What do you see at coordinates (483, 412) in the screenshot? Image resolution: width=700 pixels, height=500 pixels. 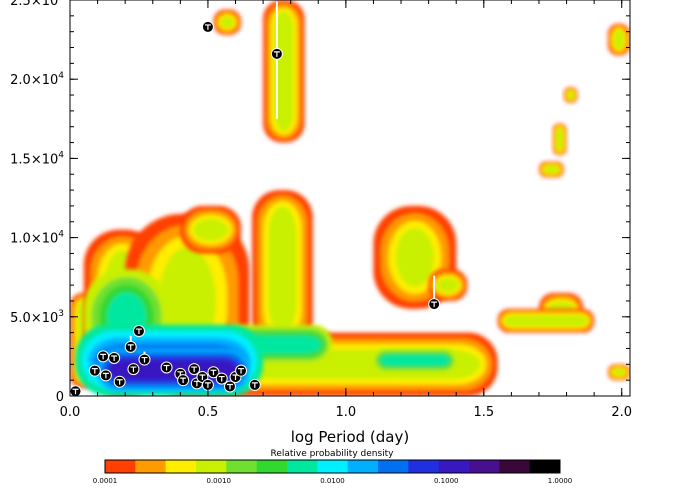 I see `x-tick-label: 1.5` at bounding box center [483, 412].